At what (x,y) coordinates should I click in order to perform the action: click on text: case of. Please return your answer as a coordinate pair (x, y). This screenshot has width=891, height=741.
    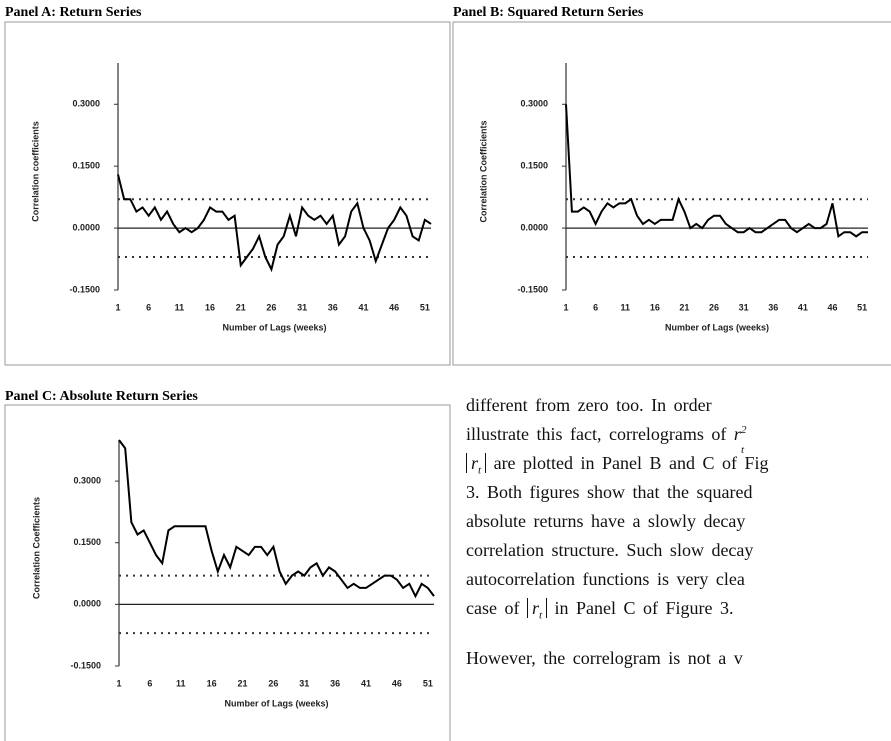
    Looking at the image, I should click on (496, 608).